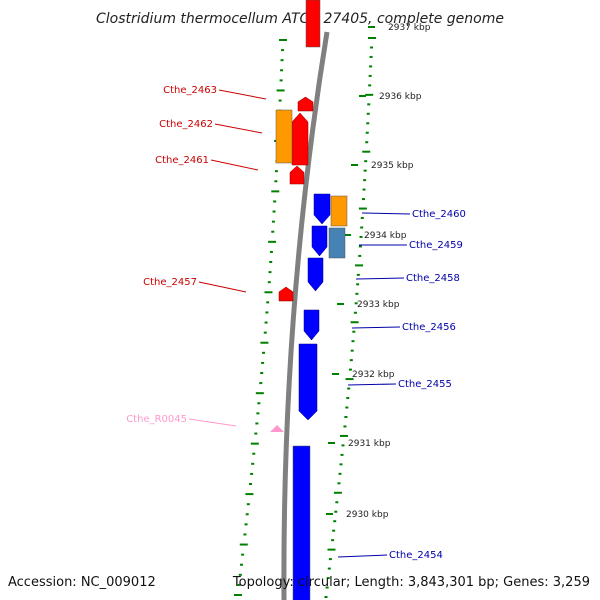 The image size is (600, 600). What do you see at coordinates (409, 28) in the screenshot?
I see `axis-tick-label: 2937 kbp` at bounding box center [409, 28].